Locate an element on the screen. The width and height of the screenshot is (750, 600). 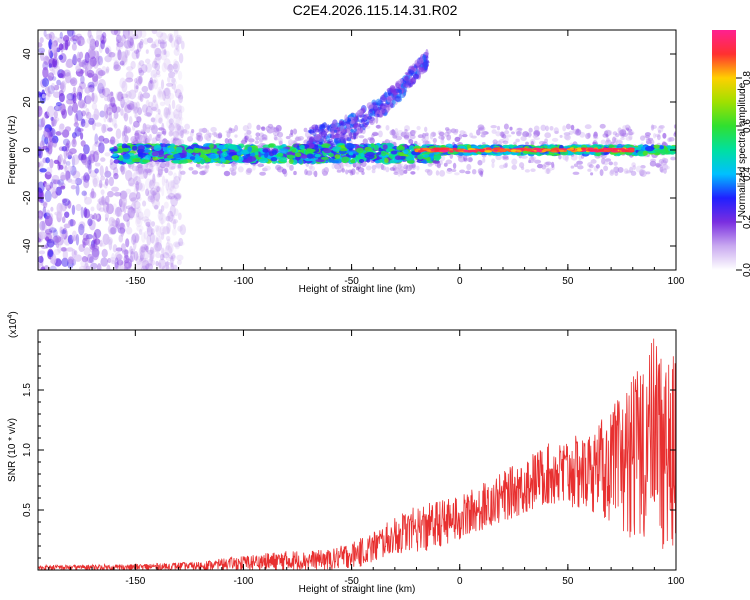
spectrogram-y-tick-label: -20 is located at coordinates (27, 197).